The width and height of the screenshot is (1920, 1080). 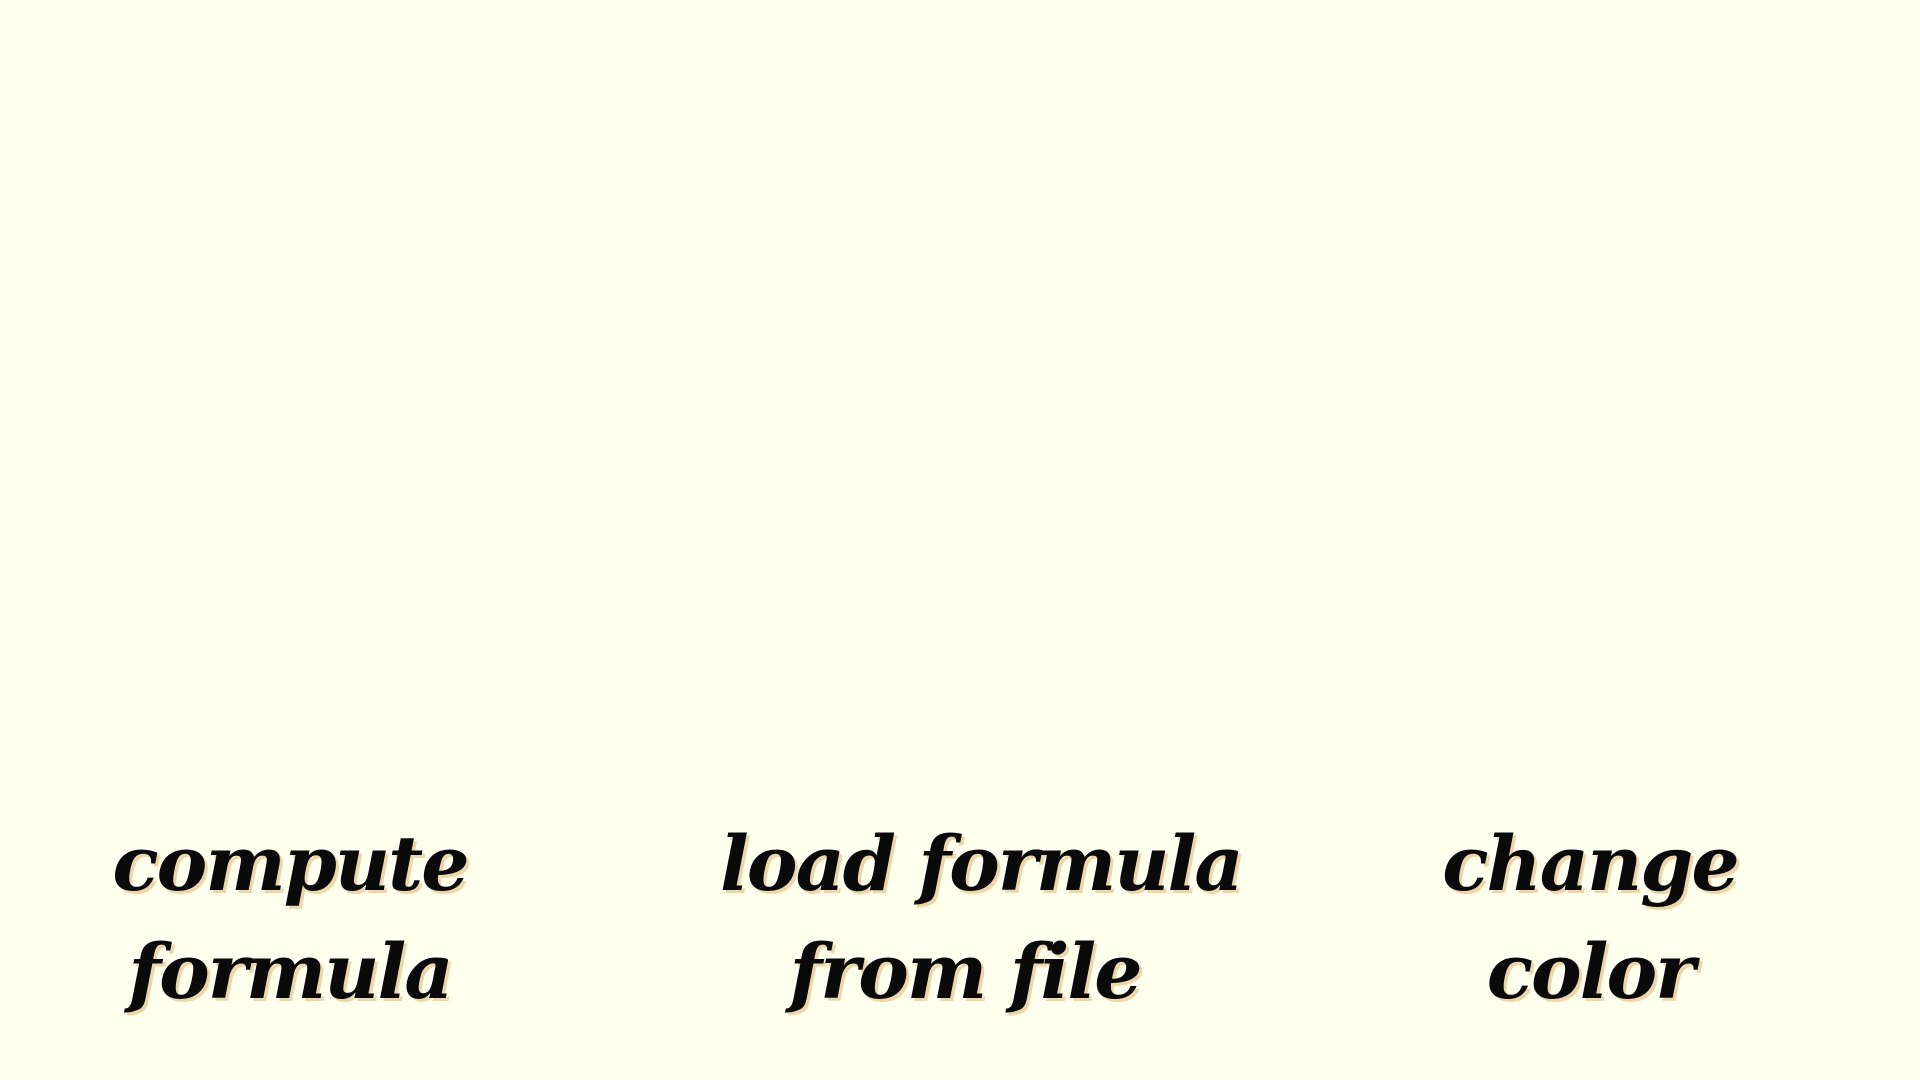 What do you see at coordinates (1591, 971) in the screenshot?
I see `change-color-button-label-line-2: color` at bounding box center [1591, 971].